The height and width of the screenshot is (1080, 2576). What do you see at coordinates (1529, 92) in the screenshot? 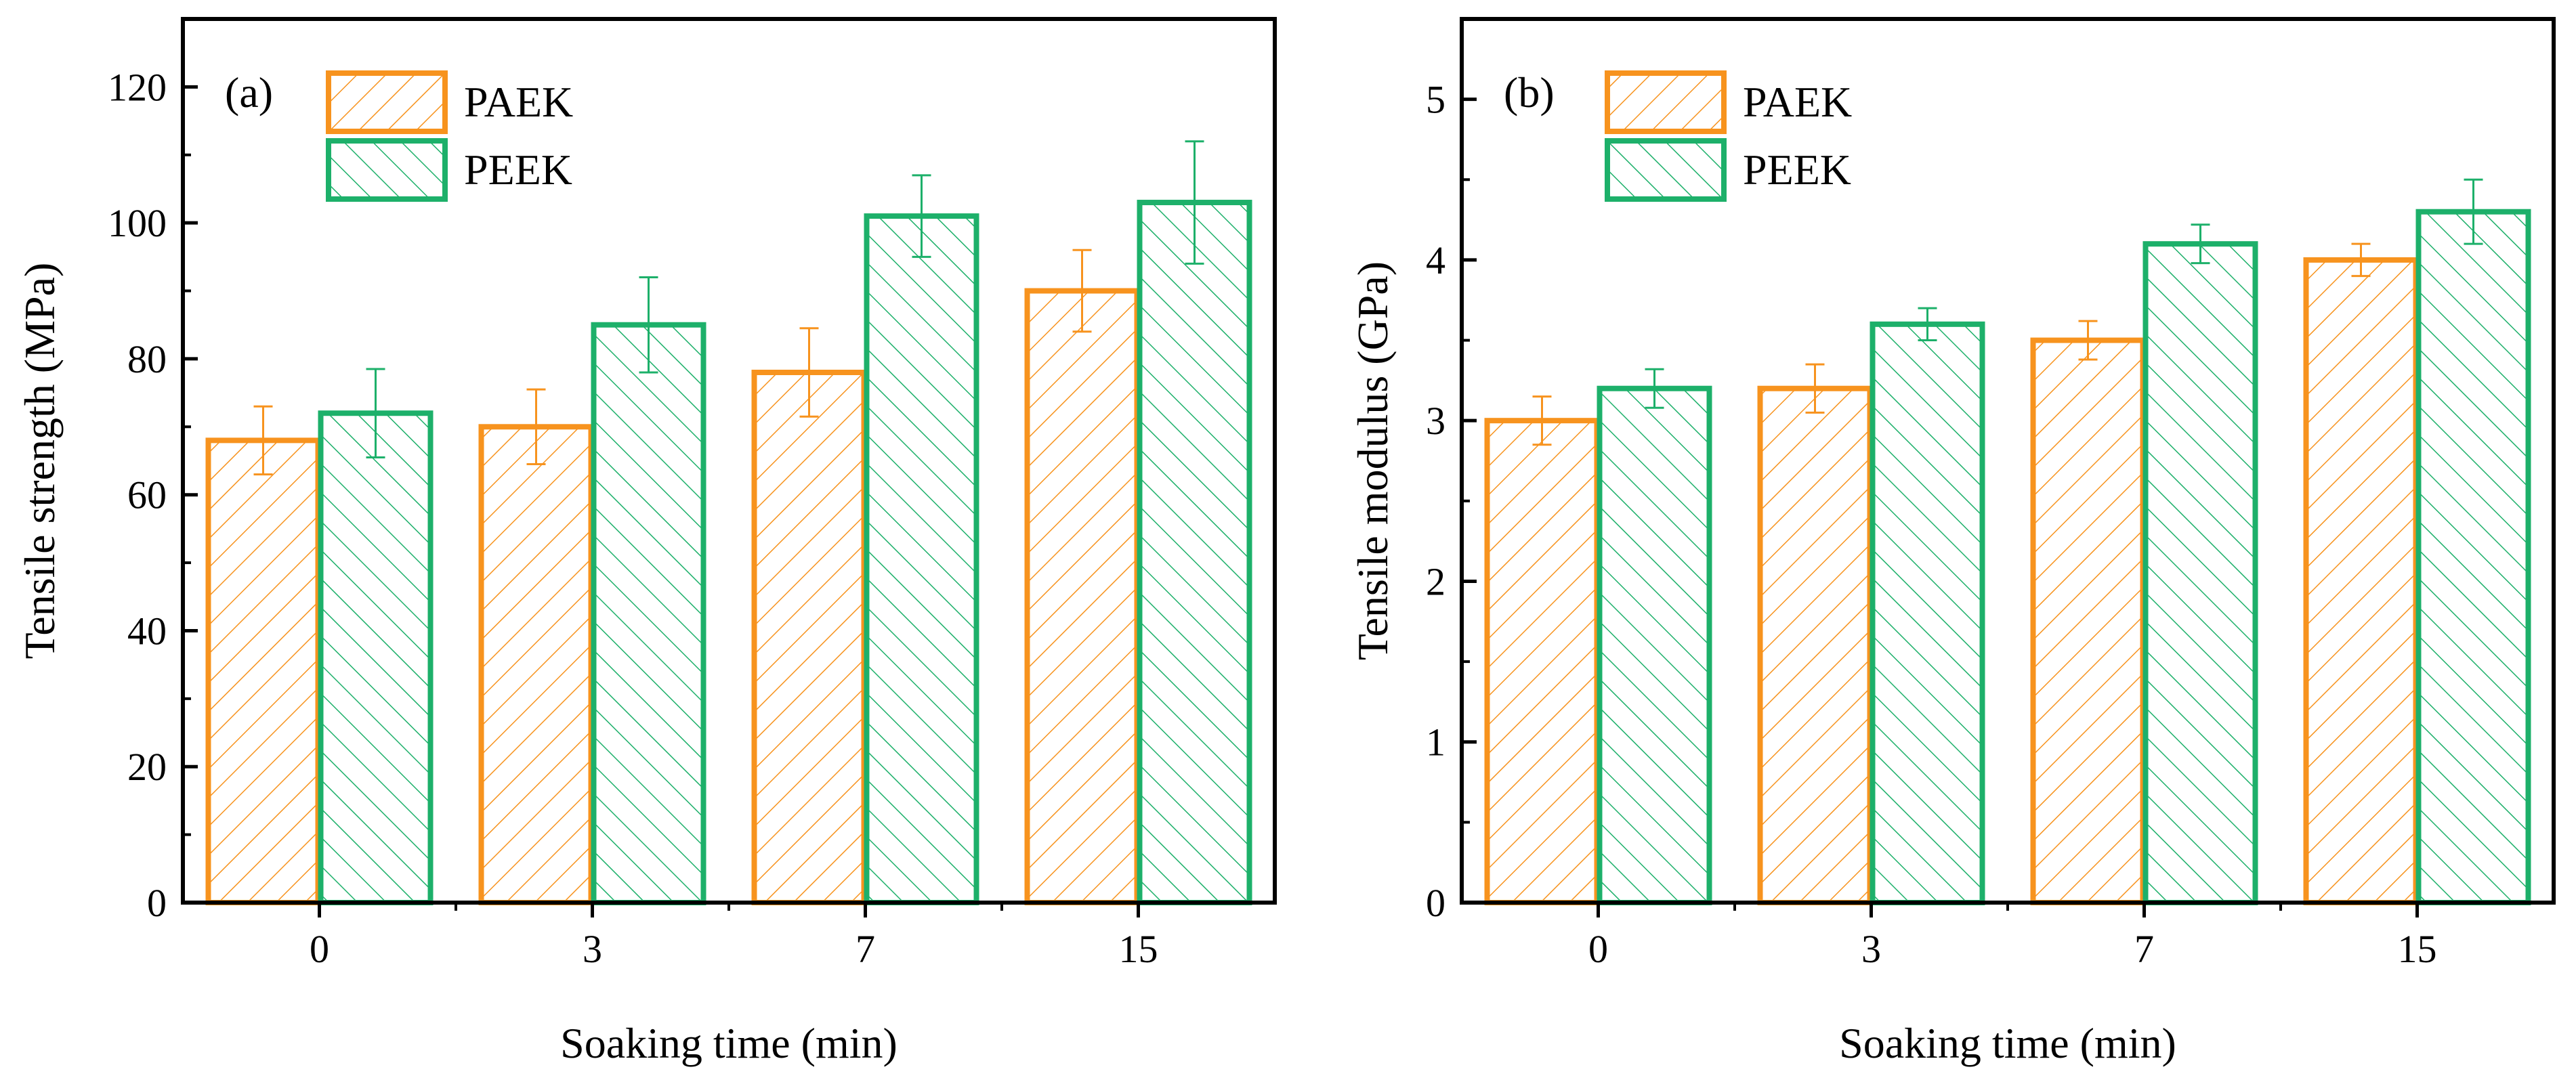
I see `panel-label: (b)` at bounding box center [1529, 92].